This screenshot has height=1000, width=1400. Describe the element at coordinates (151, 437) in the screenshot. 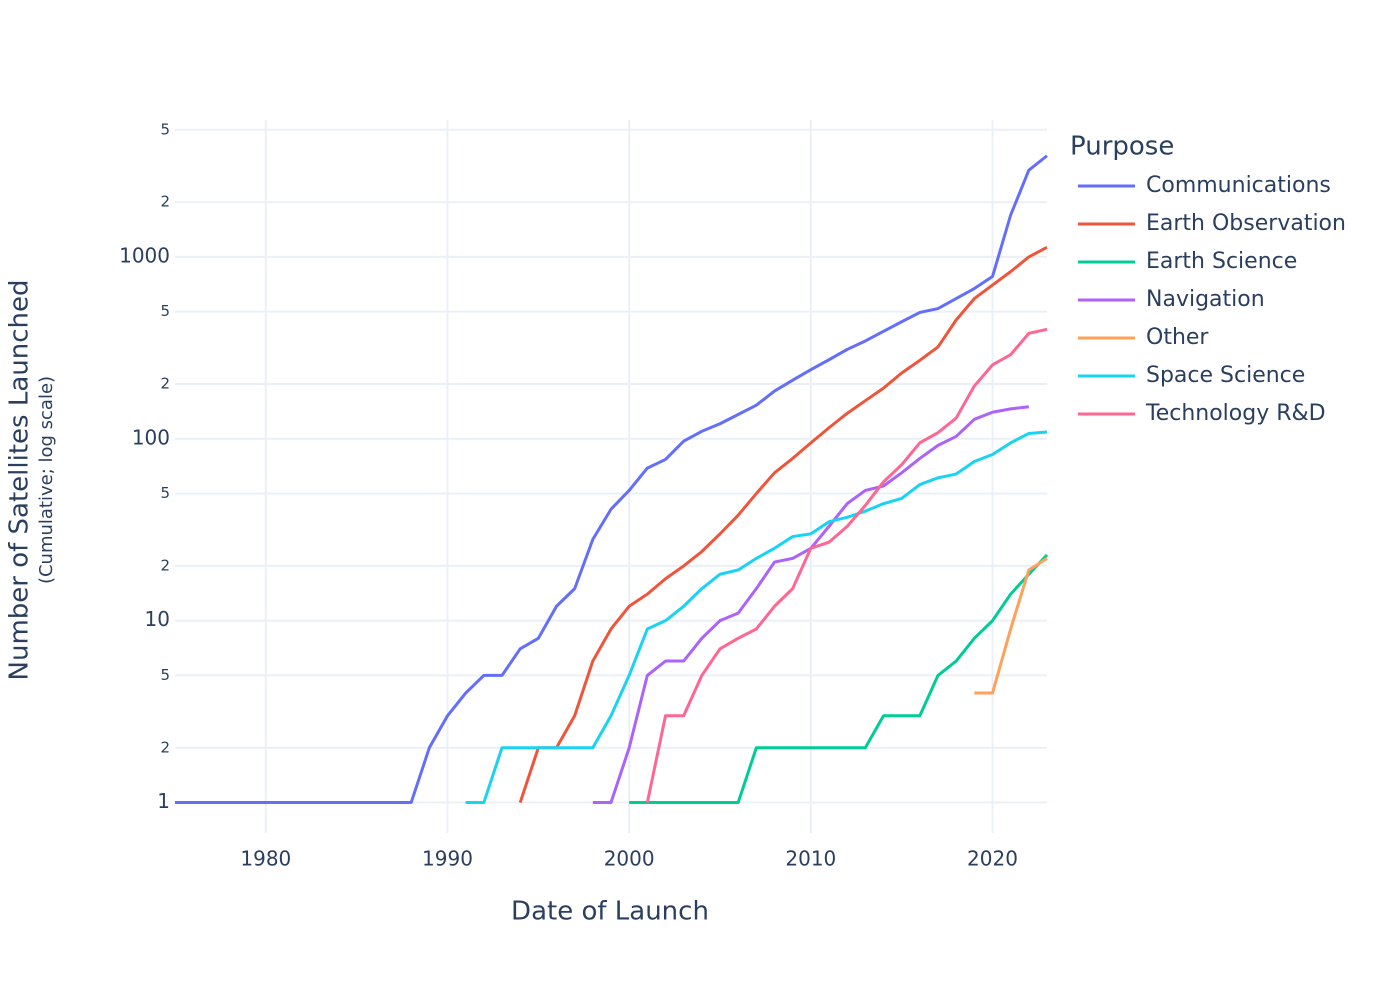

I see `y-tick-label: 100` at that location.